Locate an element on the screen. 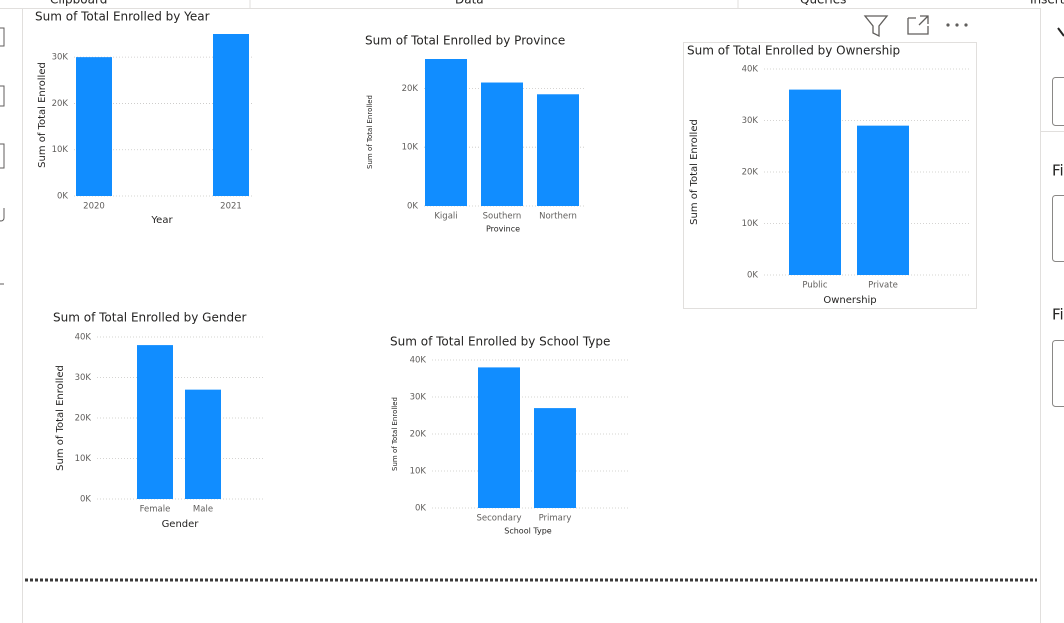 This screenshot has height=623, width=1064. x-tick-label: Northern is located at coordinates (558, 217).